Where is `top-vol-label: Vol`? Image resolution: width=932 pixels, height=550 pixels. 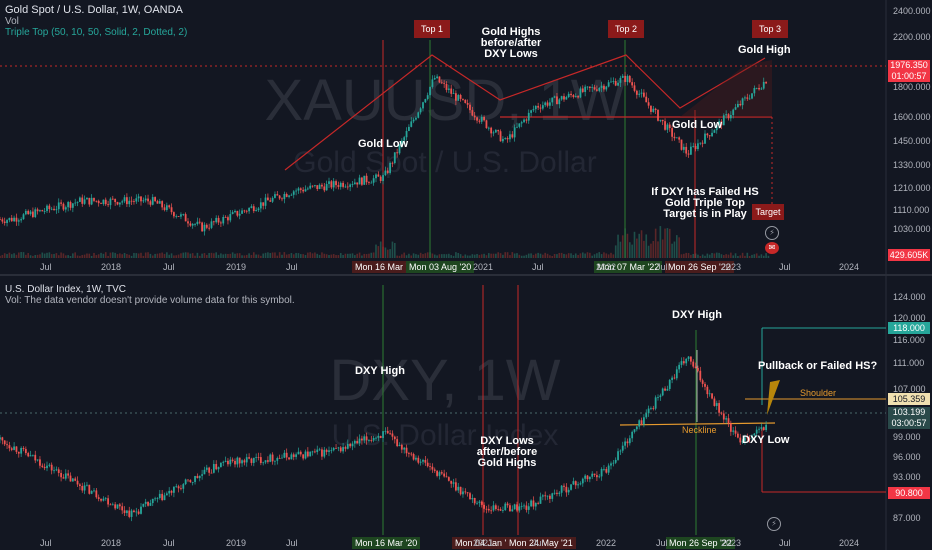 top-vol-label: Vol is located at coordinates (12, 21).